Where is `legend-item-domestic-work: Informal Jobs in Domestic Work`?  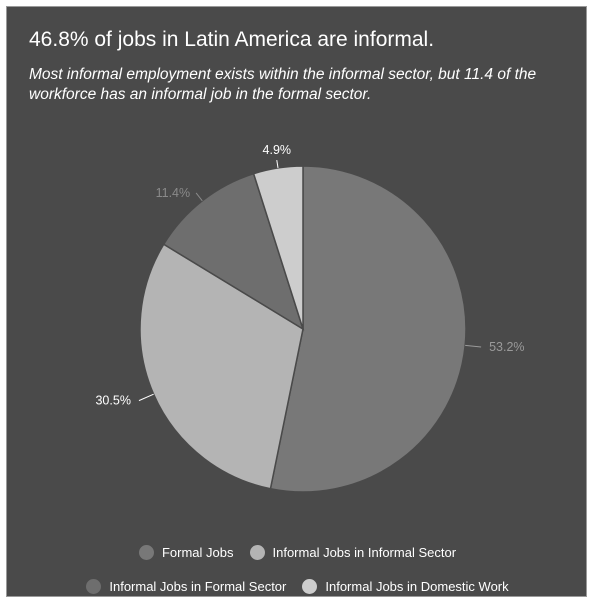 legend-item-domestic-work: Informal Jobs in Domestic Work is located at coordinates (405, 586).